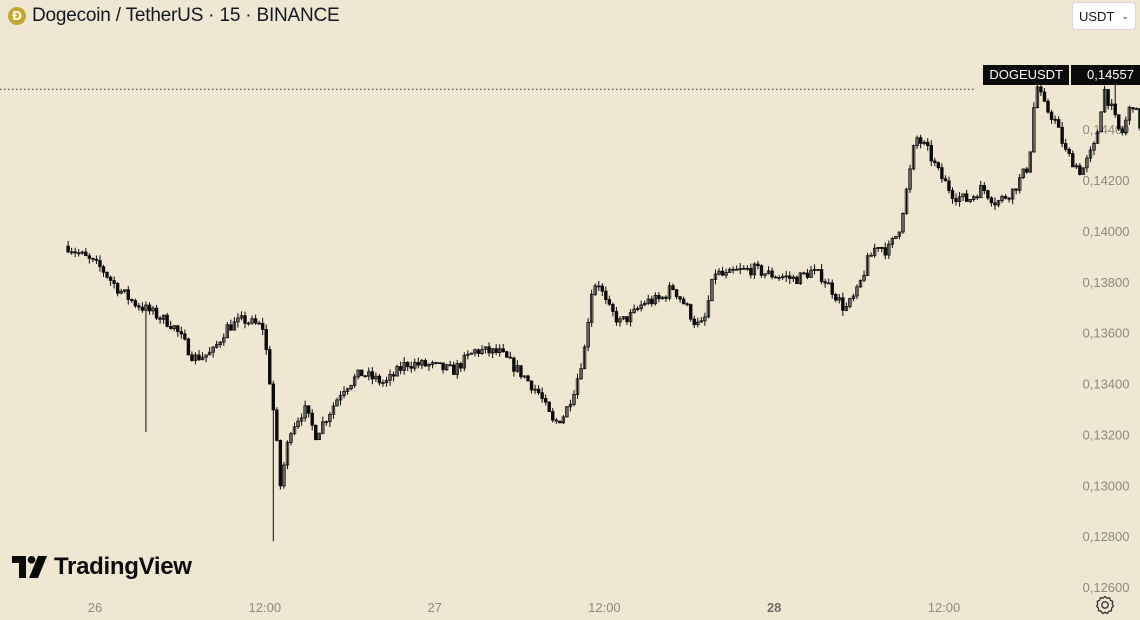  What do you see at coordinates (1106, 282) in the screenshot?
I see `y-tick-label: 0,13800` at bounding box center [1106, 282].